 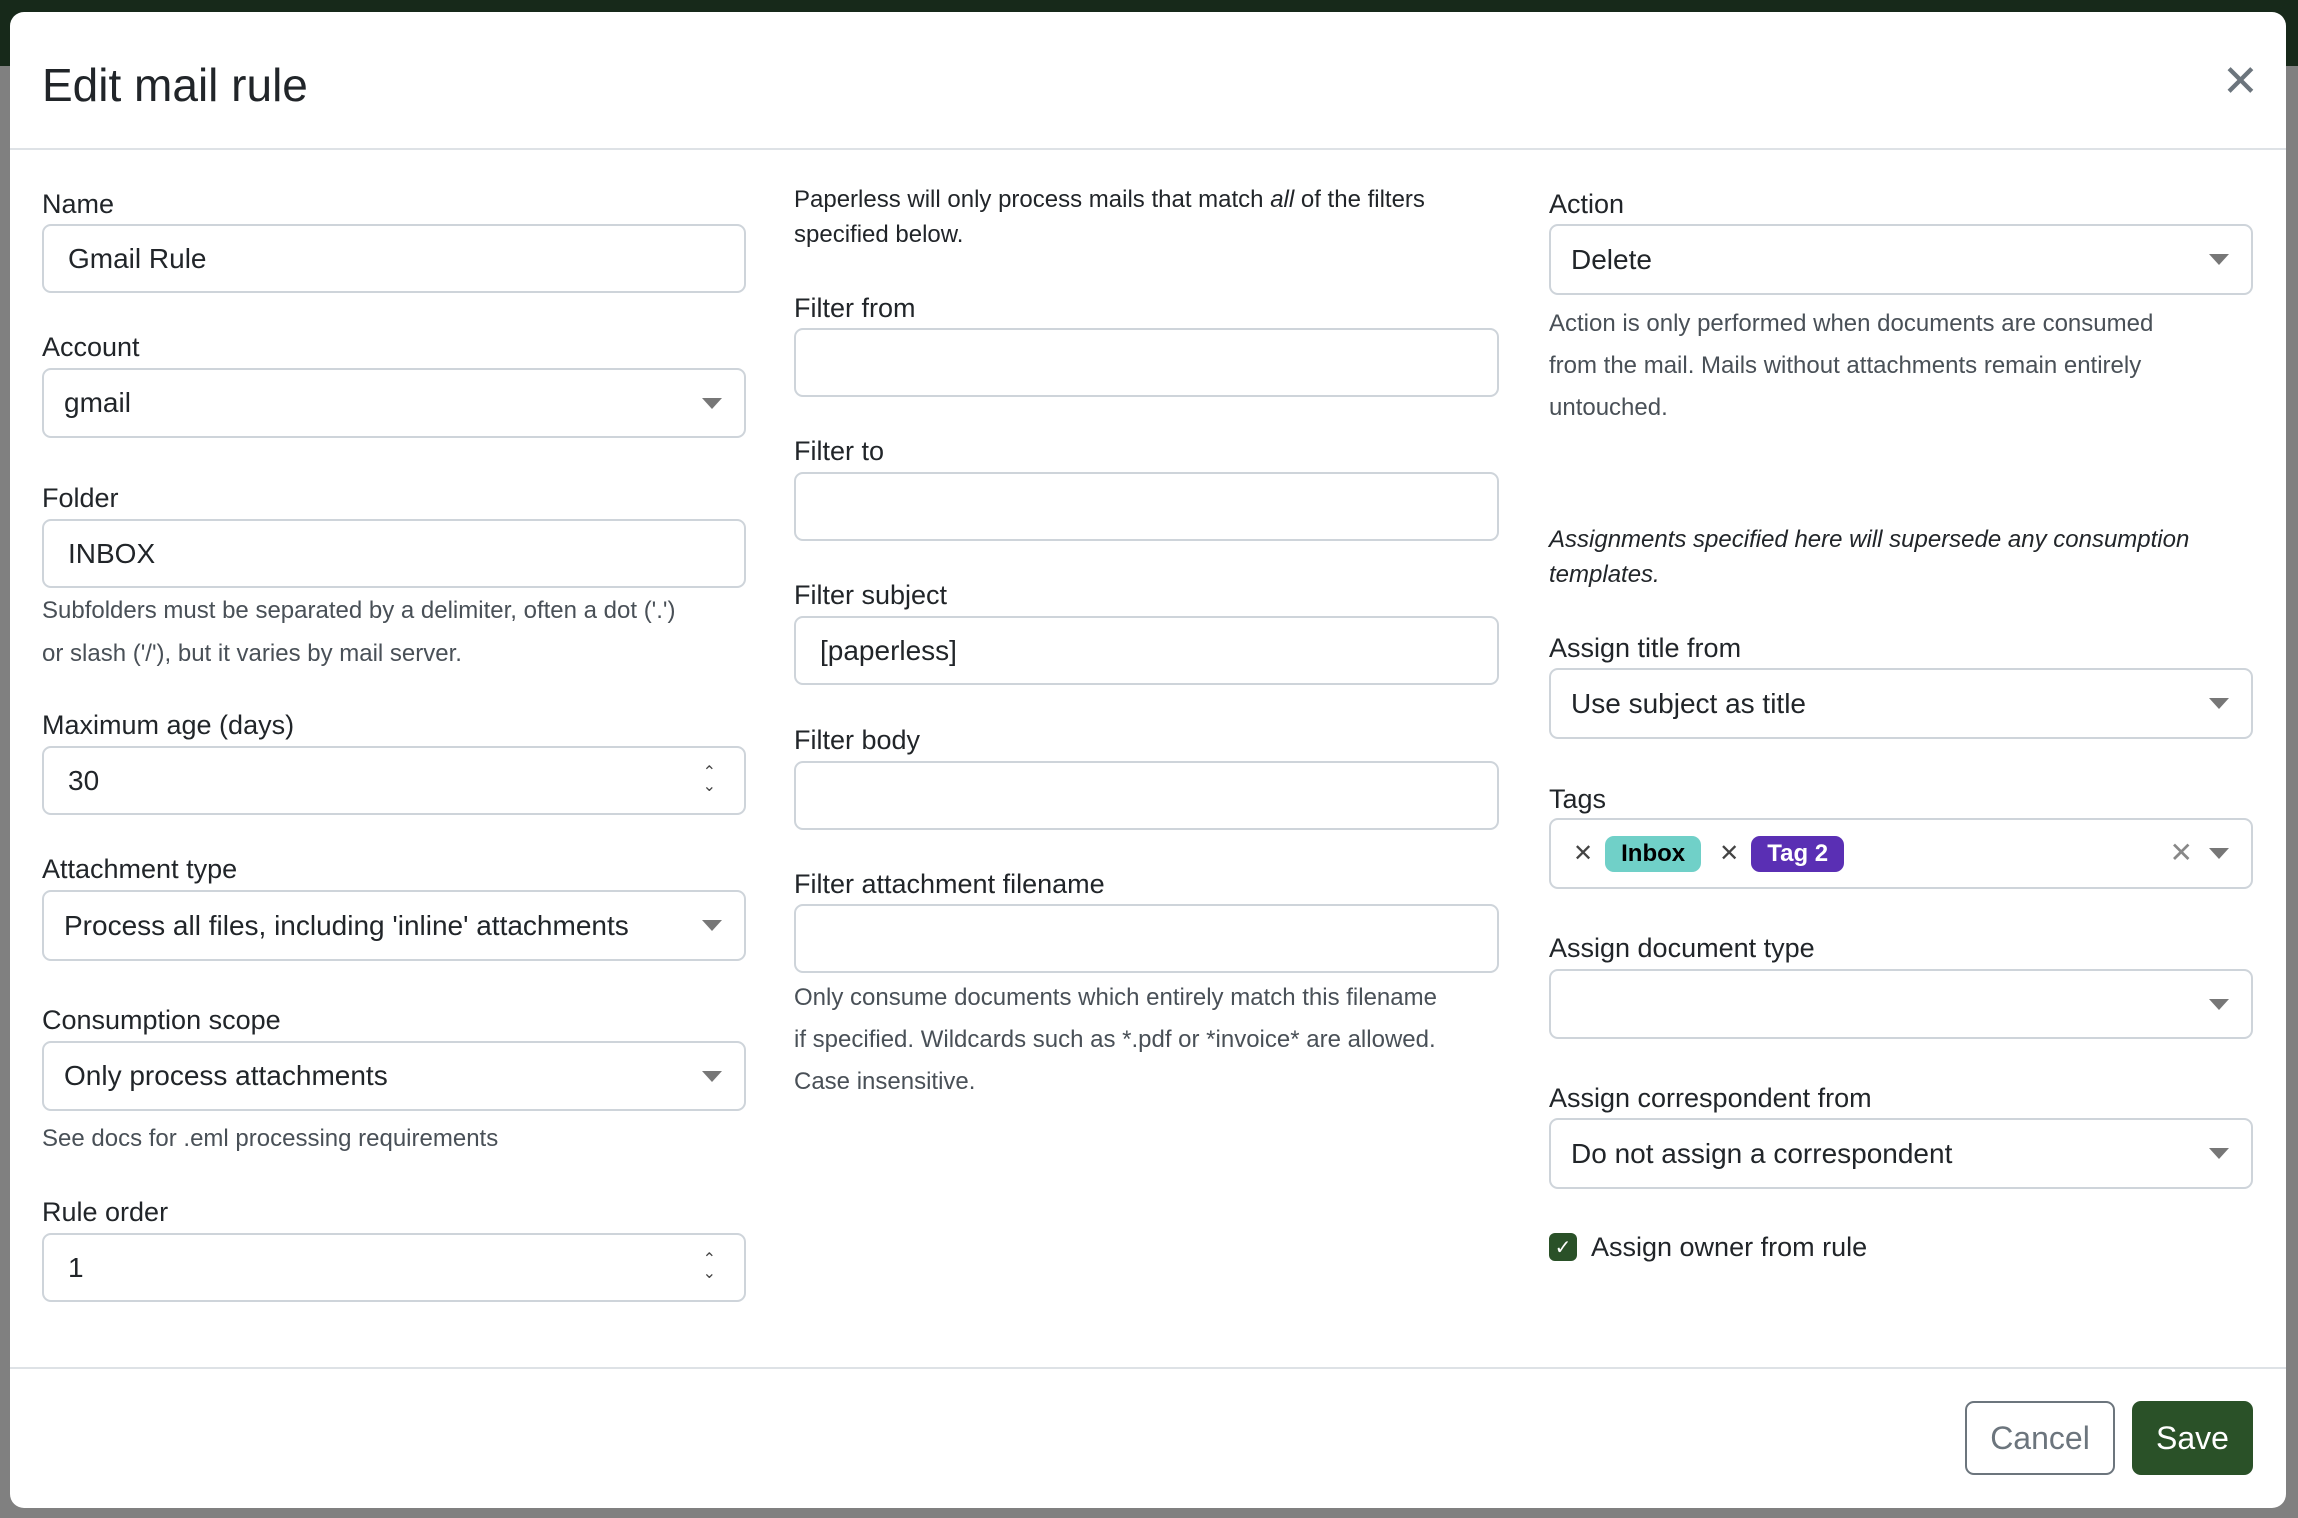 I want to click on max-age-value: 30, so click(x=84, y=780).